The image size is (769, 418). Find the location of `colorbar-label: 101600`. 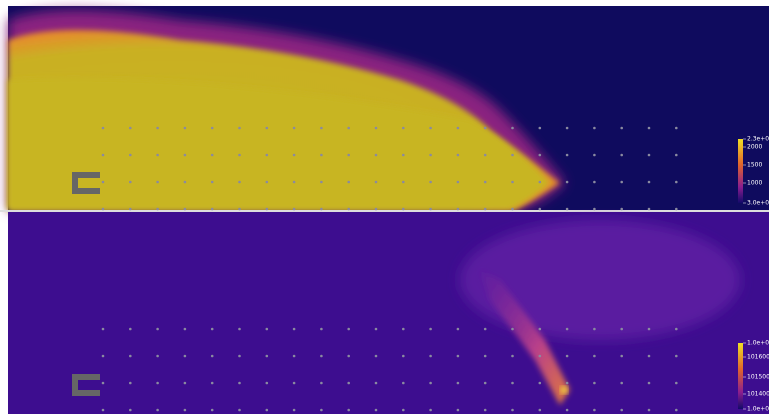

colorbar-label: 101600 is located at coordinates (758, 357).